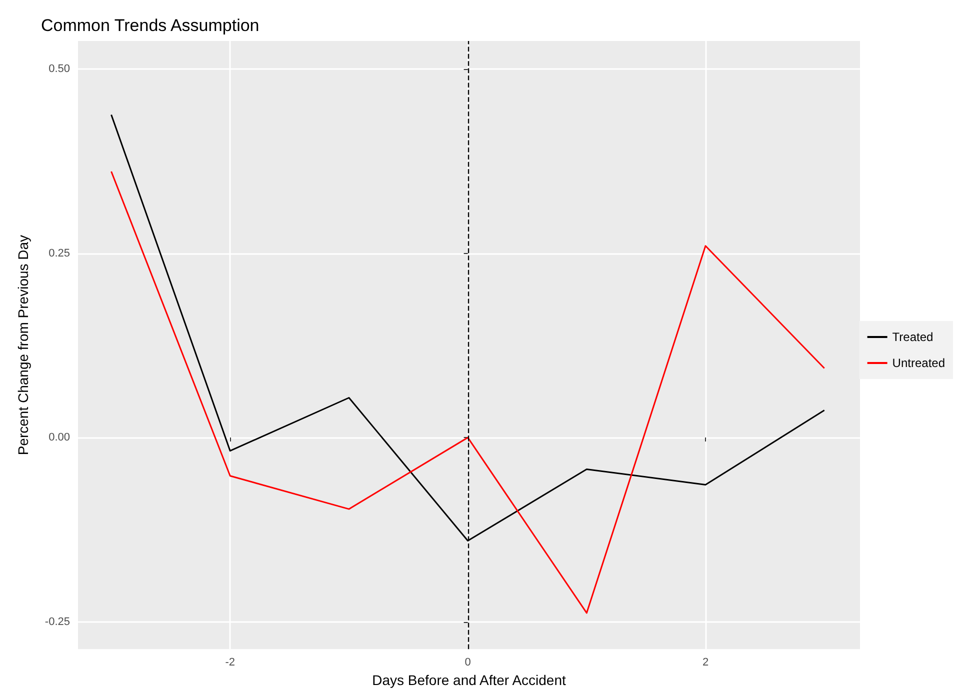  Describe the element at coordinates (150, 25) in the screenshot. I see `chart-title: Common Trends Assumption` at that location.